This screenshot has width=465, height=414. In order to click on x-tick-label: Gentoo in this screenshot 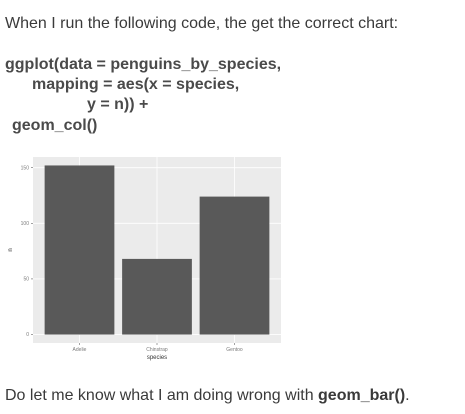, I will do `click(234, 350)`.